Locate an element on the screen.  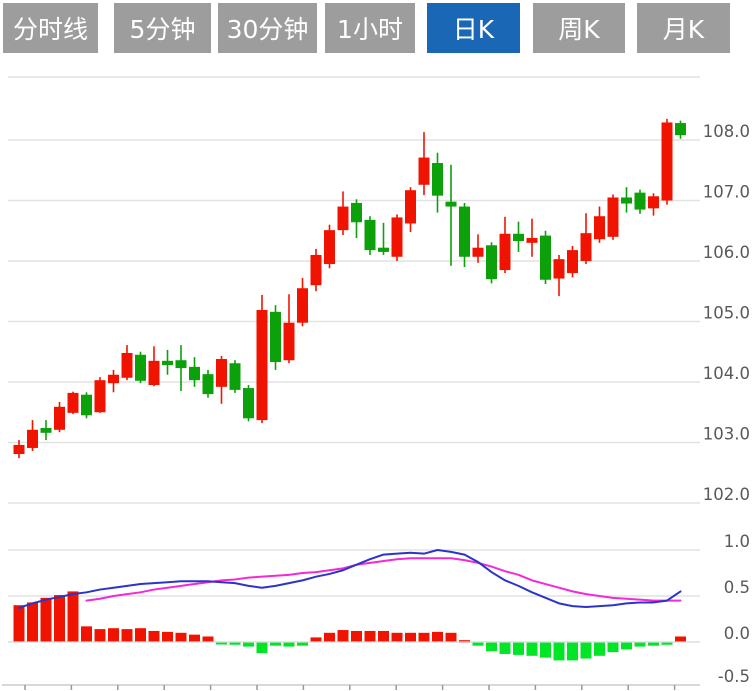
dif-line is located at coordinates (350, 579).